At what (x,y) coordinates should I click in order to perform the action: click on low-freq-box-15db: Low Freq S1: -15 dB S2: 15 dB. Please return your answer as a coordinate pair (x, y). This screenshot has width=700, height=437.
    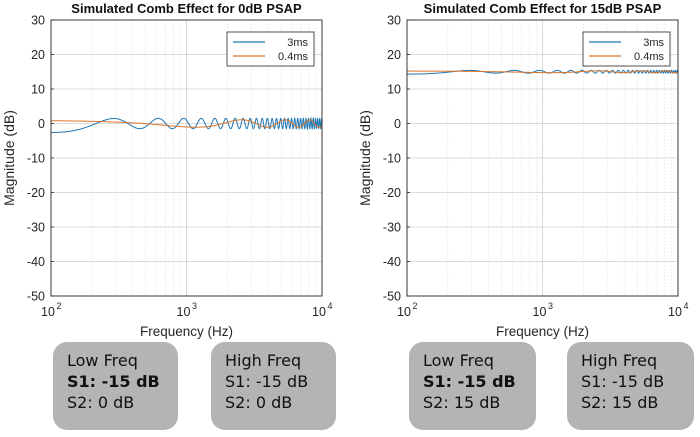
    Looking at the image, I should click on (472, 386).